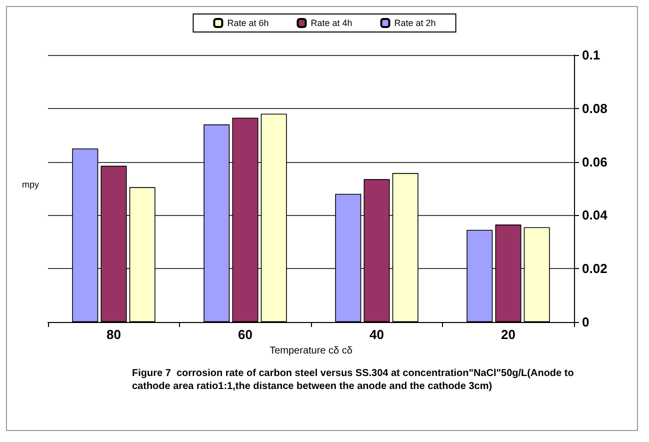 This screenshot has width=649, height=442. What do you see at coordinates (508, 334) in the screenshot?
I see `x-tick-label: 20` at bounding box center [508, 334].